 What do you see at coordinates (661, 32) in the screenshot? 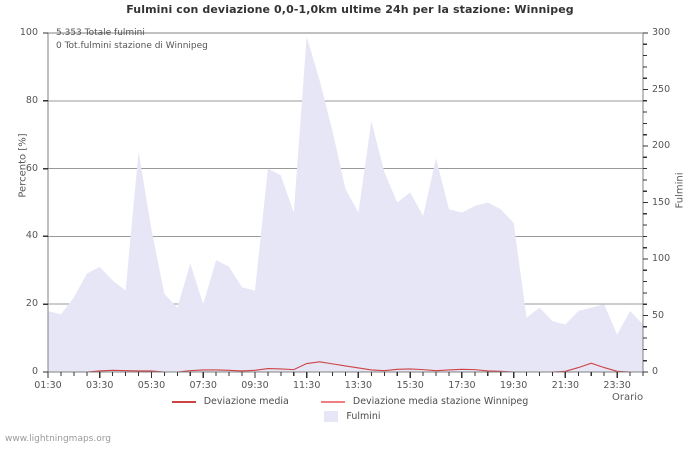
I see `y-axis-right-tick: 300` at bounding box center [661, 32].